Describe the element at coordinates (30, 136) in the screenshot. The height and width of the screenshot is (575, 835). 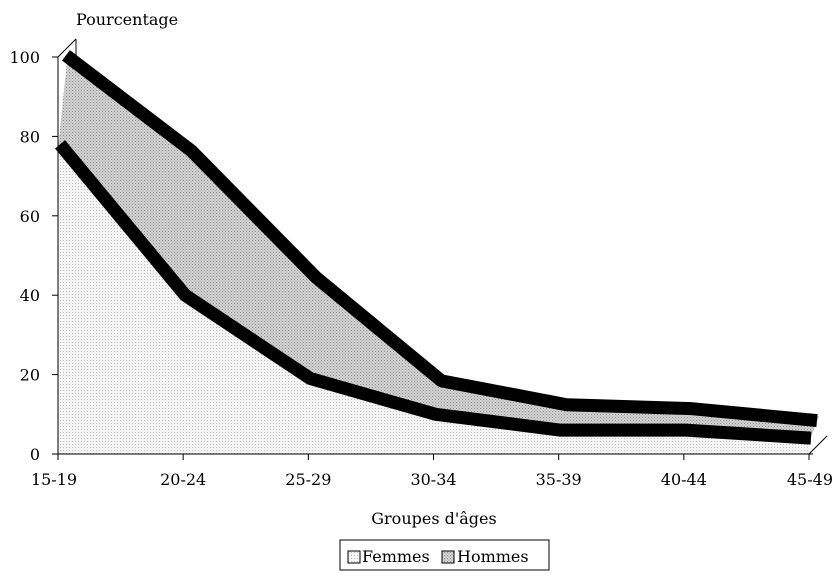
I see `y-tick-label-80: 80` at that location.